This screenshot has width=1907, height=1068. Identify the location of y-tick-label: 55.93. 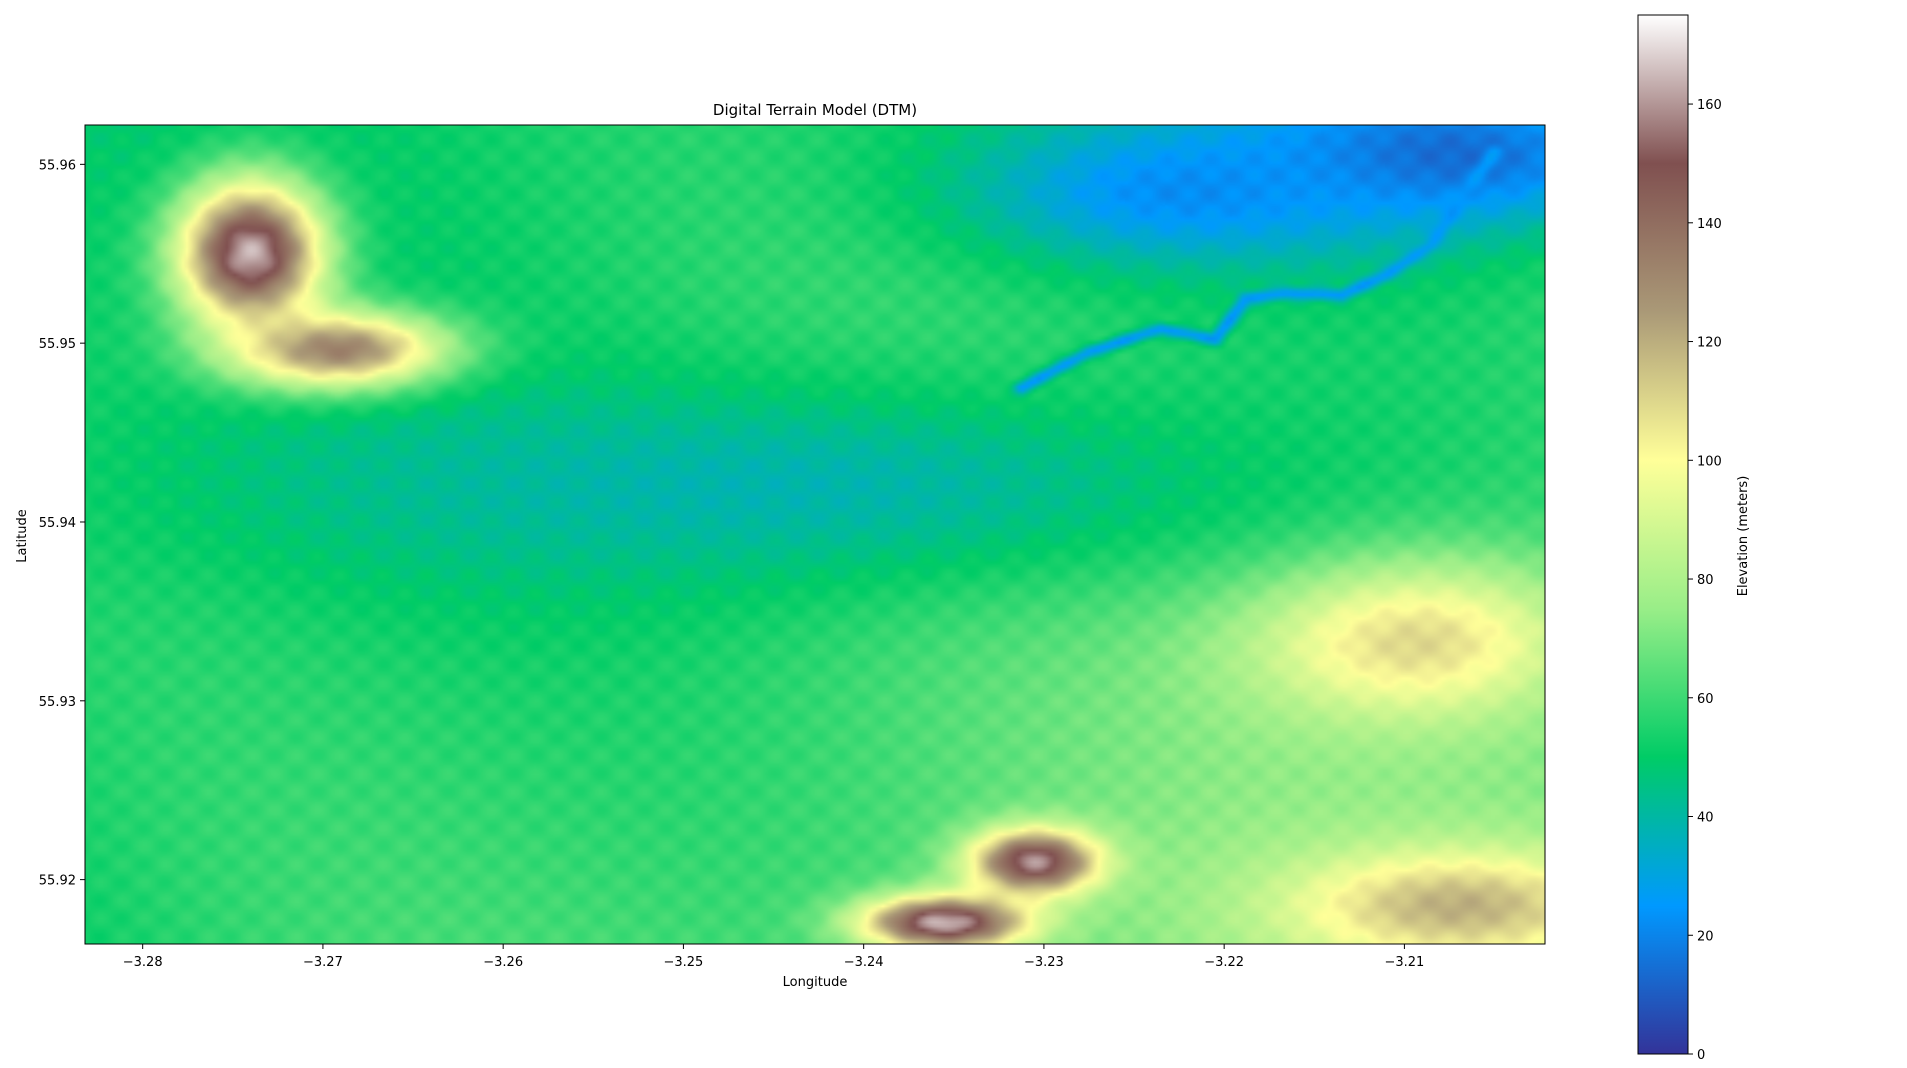
(57, 702).